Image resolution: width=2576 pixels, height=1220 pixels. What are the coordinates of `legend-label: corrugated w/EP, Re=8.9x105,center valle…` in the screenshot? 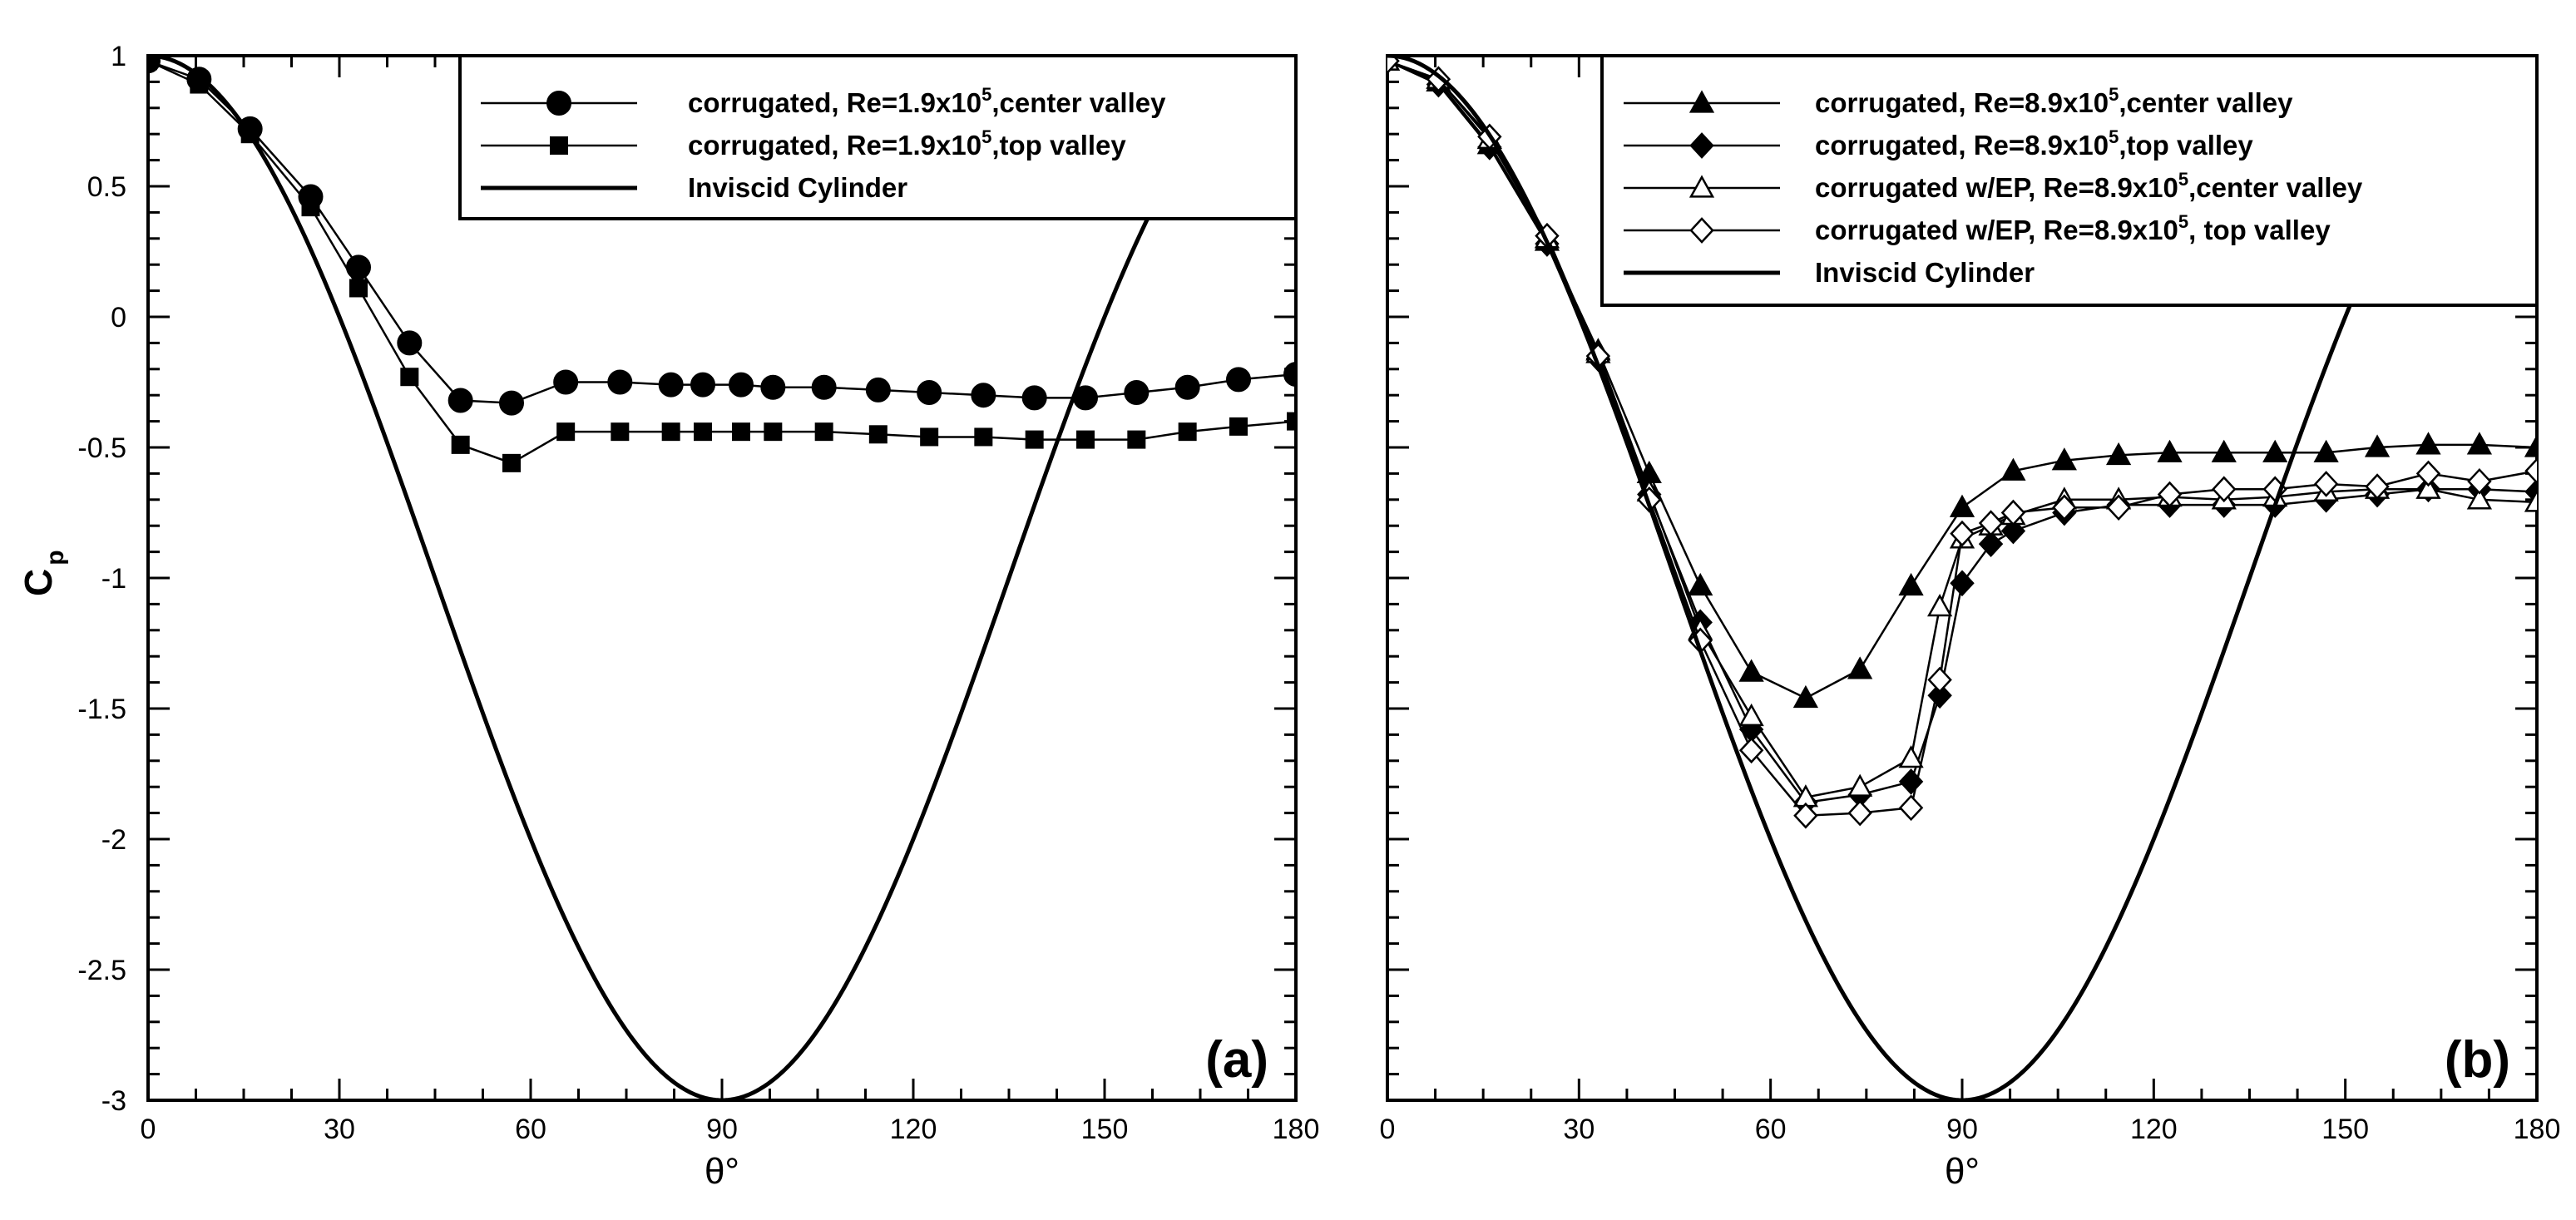 It's located at (2089, 186).